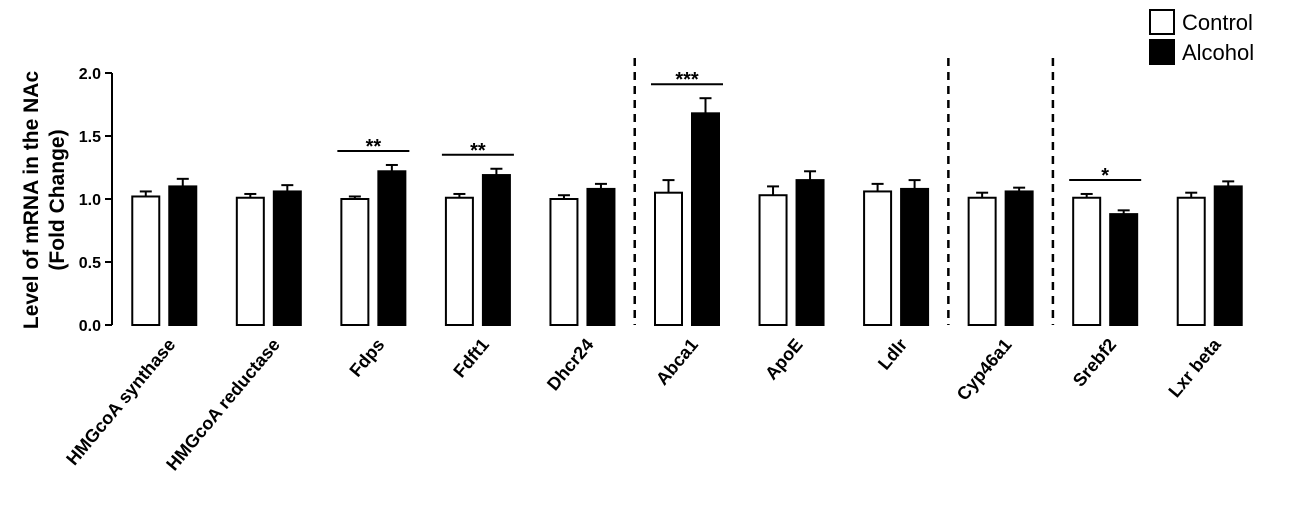  Describe the element at coordinates (1094, 363) in the screenshot. I see `x-tick-label: Srebf2` at that location.